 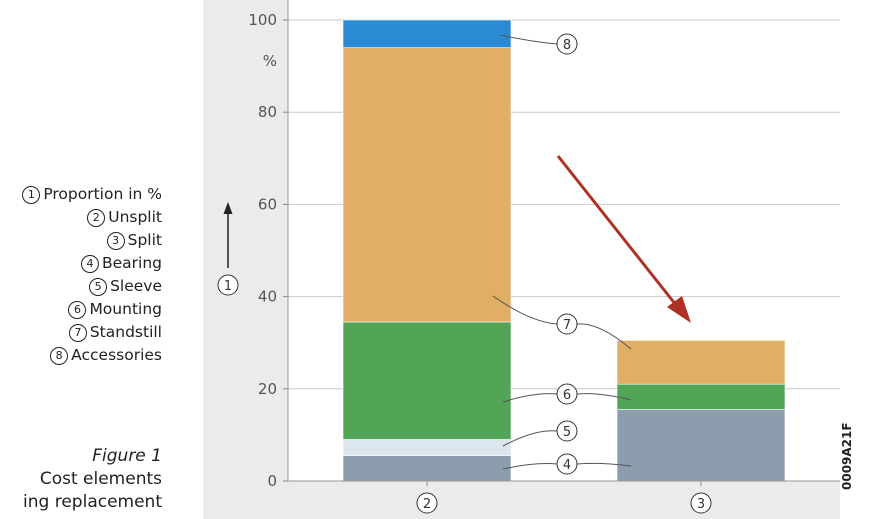 What do you see at coordinates (125, 332) in the screenshot?
I see `legend-label: Standstill` at bounding box center [125, 332].